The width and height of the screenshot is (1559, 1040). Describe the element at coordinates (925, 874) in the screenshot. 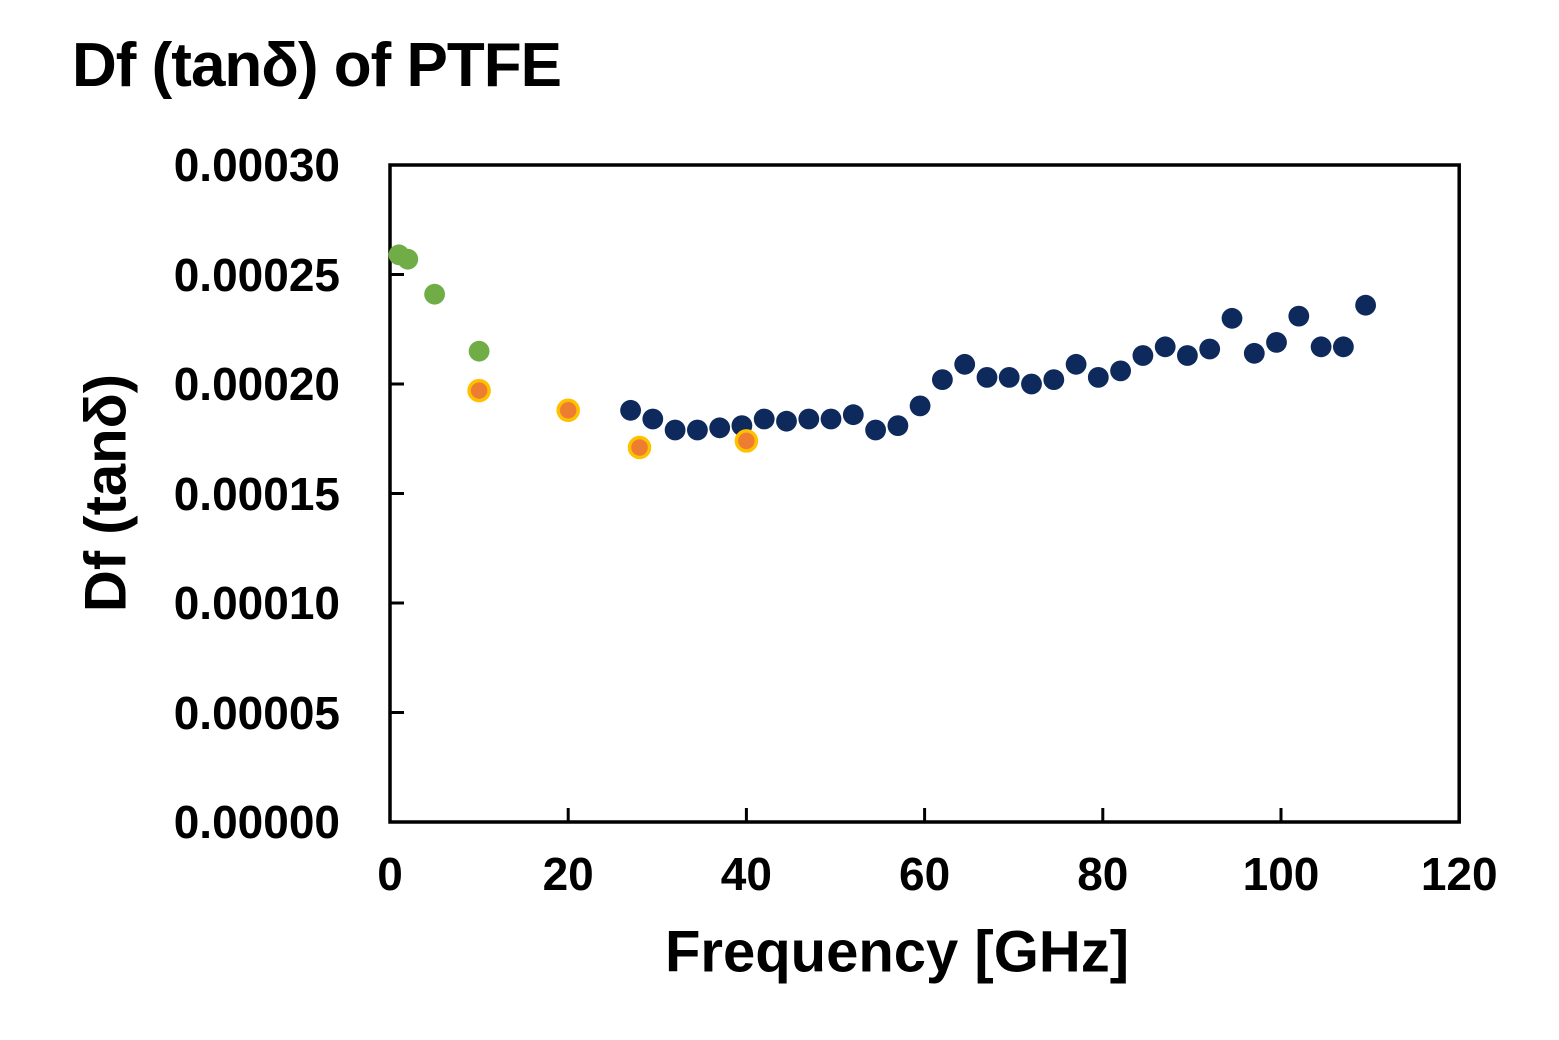

I see `x-tick-label: 60` at that location.